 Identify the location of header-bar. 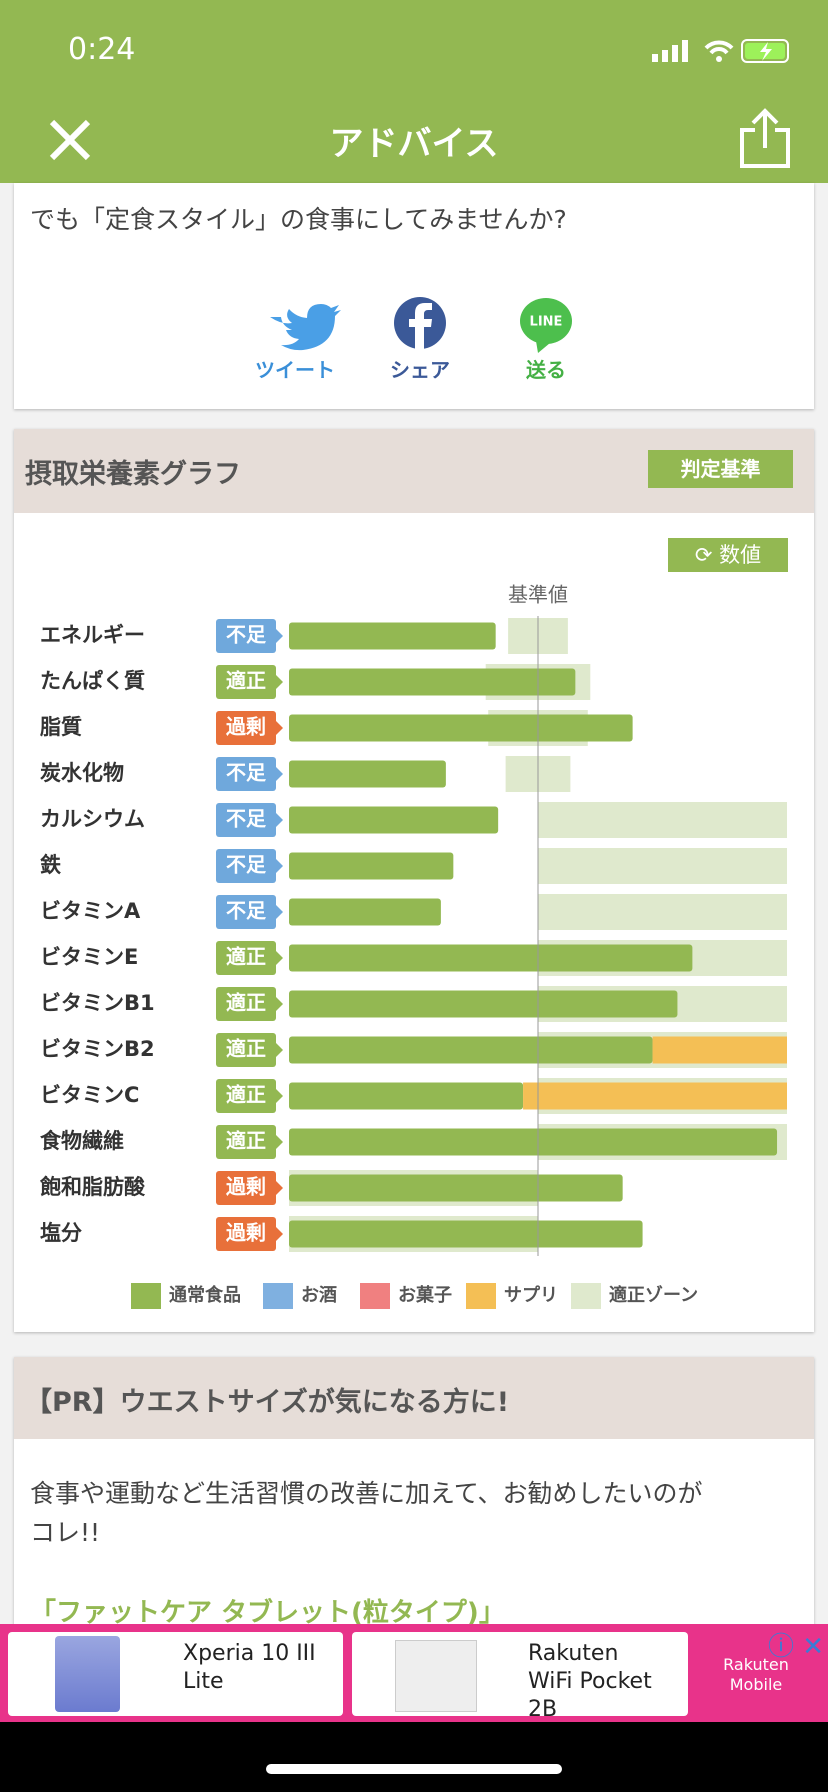
(414, 91).